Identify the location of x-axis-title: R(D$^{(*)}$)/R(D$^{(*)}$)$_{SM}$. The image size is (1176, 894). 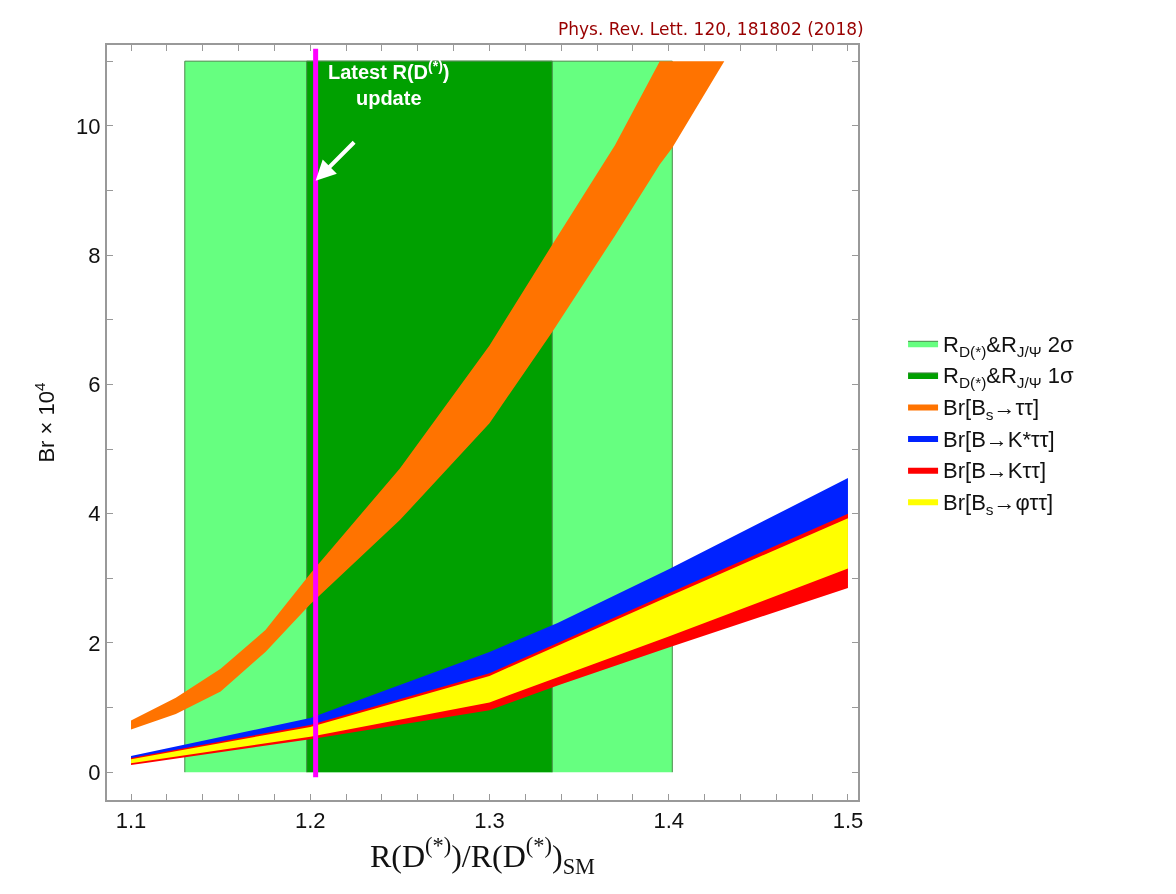
(482, 856).